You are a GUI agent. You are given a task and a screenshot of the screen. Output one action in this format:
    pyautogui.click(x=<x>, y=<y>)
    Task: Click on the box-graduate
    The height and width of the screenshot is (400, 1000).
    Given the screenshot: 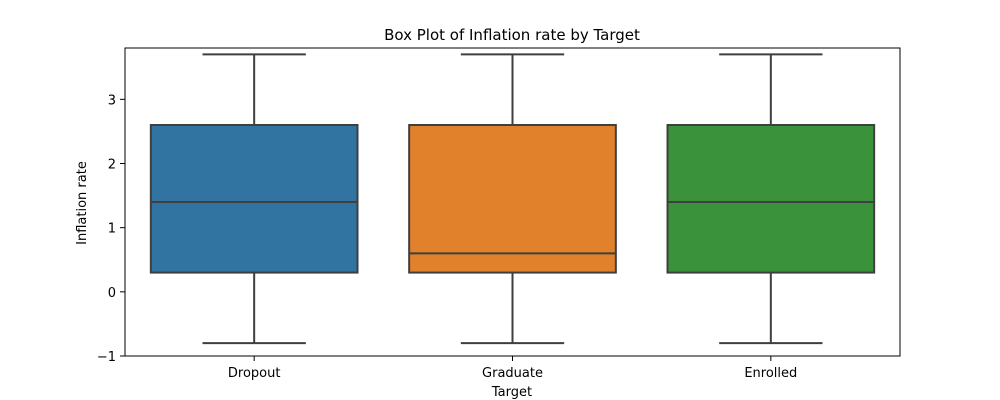 What is the action you would take?
    pyautogui.click(x=512, y=199)
    